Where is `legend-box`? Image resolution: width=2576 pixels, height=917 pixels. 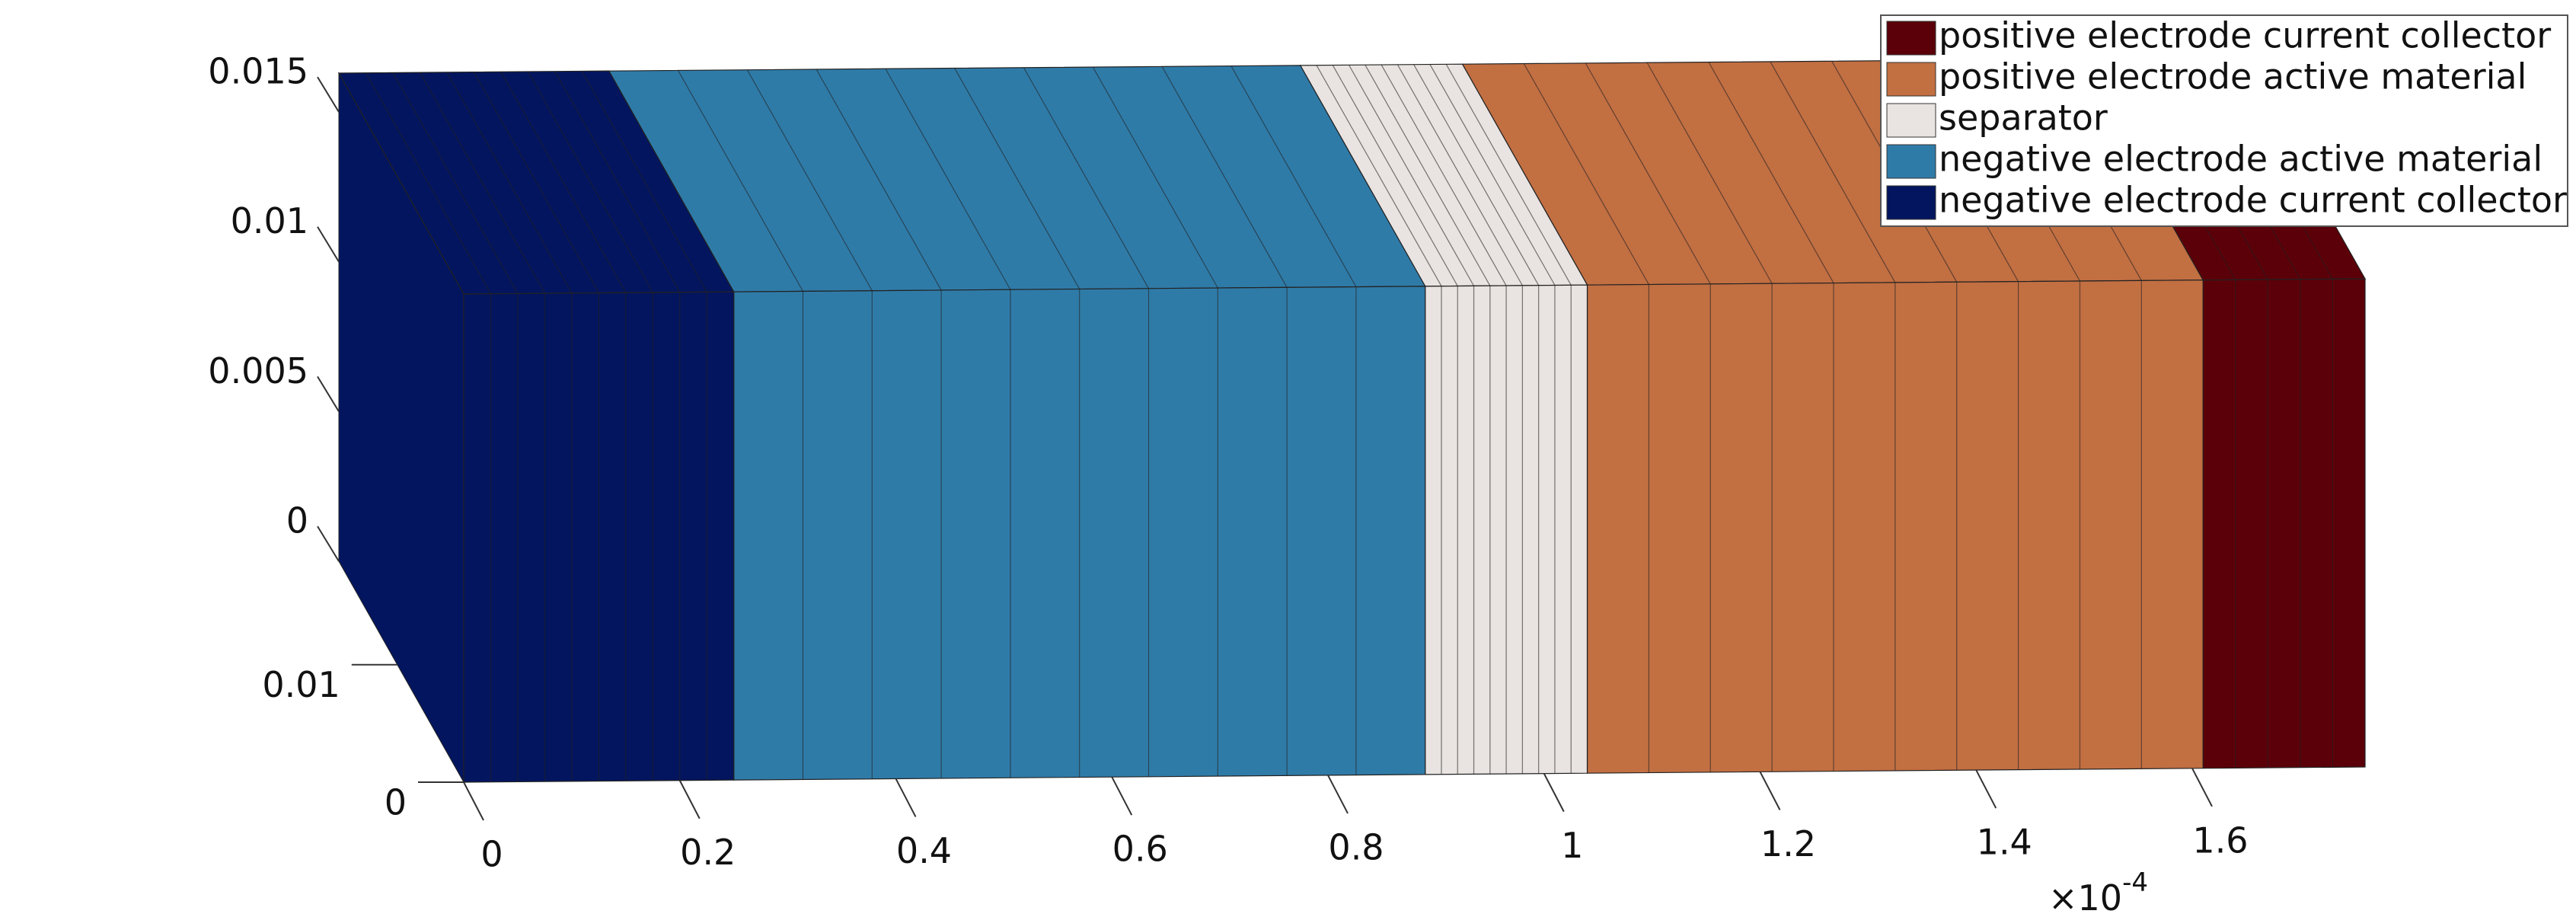 legend-box is located at coordinates (2224, 120).